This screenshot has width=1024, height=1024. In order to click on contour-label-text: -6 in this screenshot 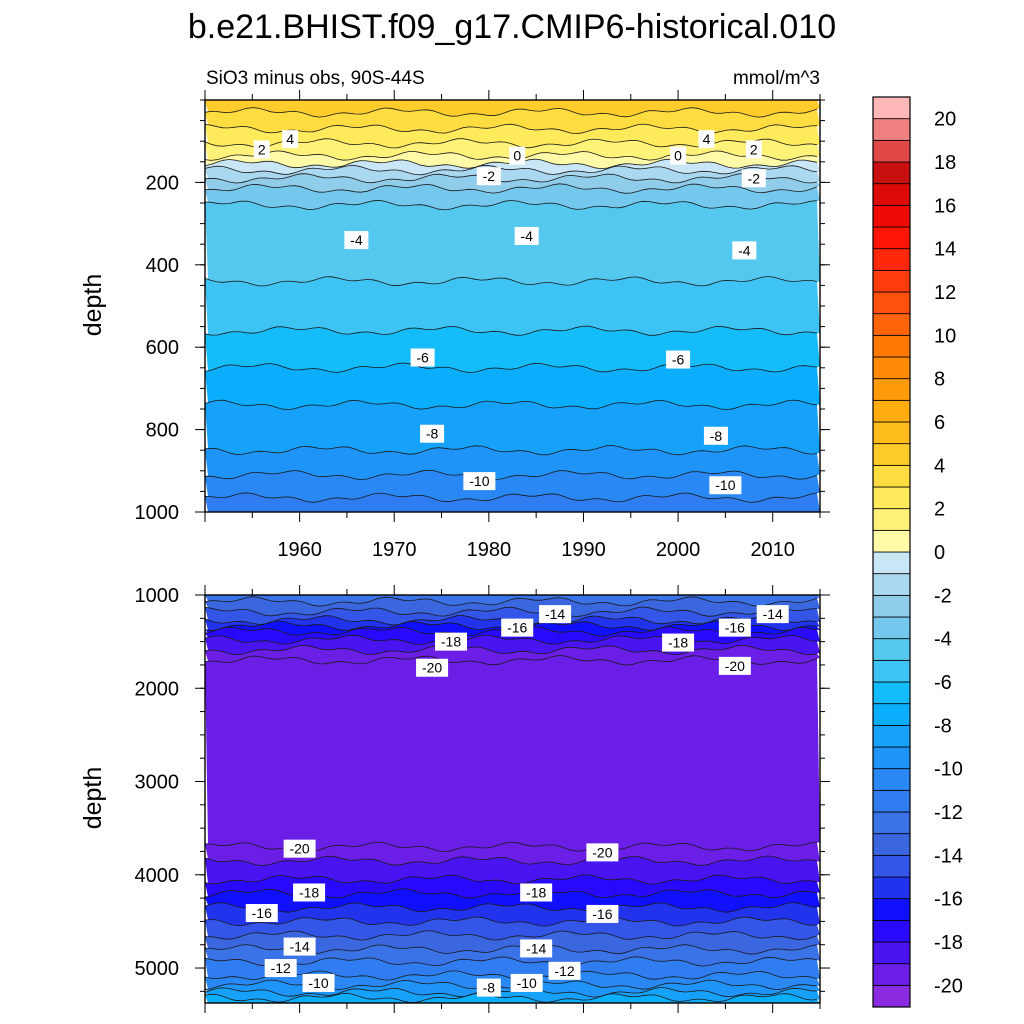, I will do `click(422, 358)`.